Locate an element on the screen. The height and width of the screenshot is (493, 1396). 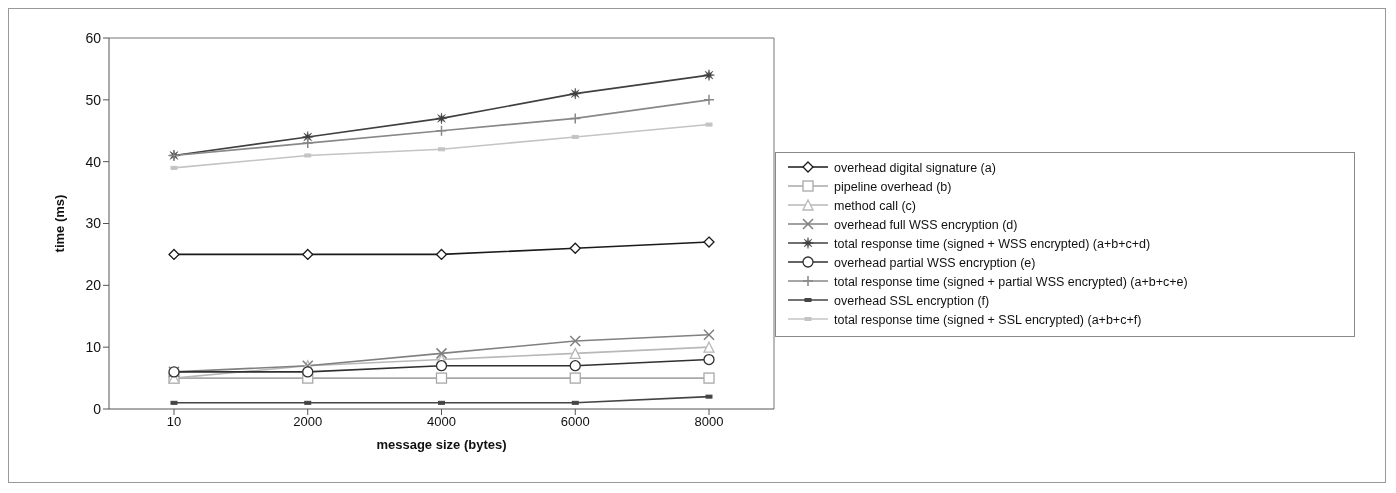
y-tick-label: 30 is located at coordinates (93, 223).